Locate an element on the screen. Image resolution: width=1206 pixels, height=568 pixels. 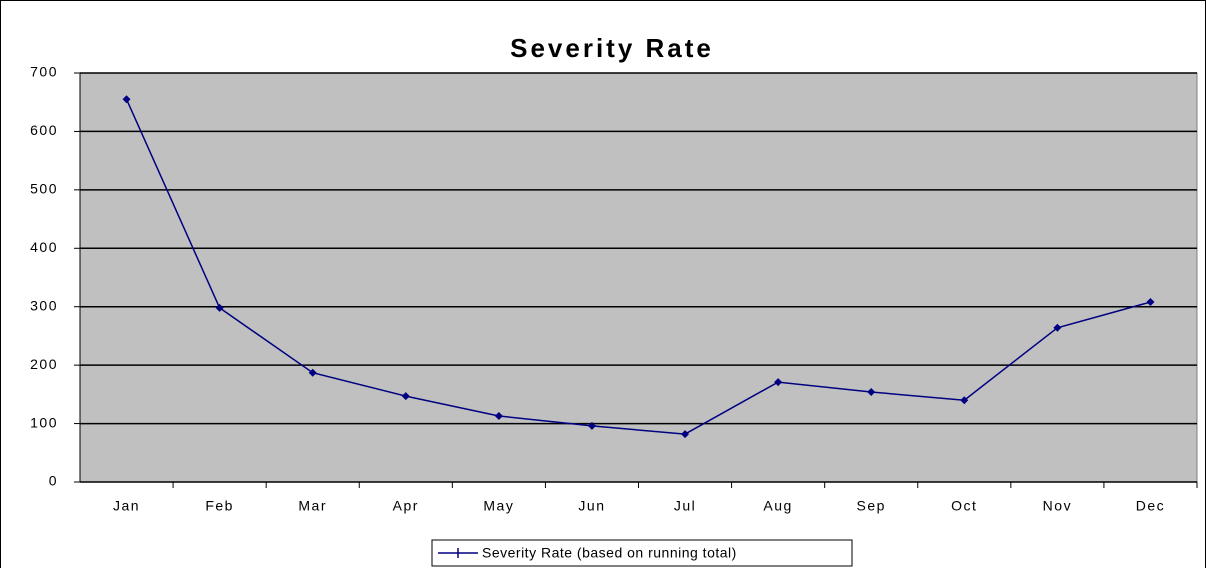
y-tick-label: 400 is located at coordinates (44, 247).